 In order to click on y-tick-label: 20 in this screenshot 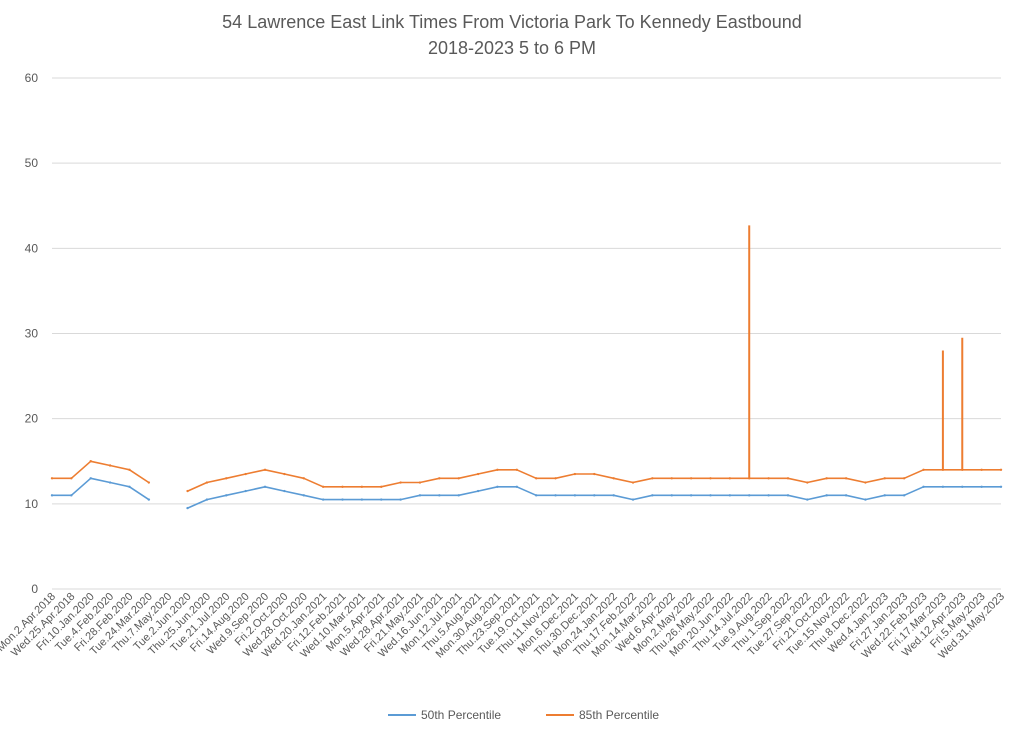, I will do `click(32, 419)`.